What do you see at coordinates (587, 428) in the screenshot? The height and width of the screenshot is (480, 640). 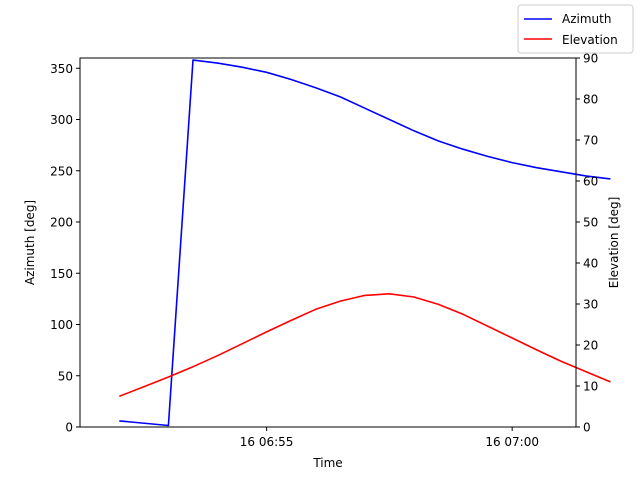 I see `y-right-tick-label: 0` at bounding box center [587, 428].